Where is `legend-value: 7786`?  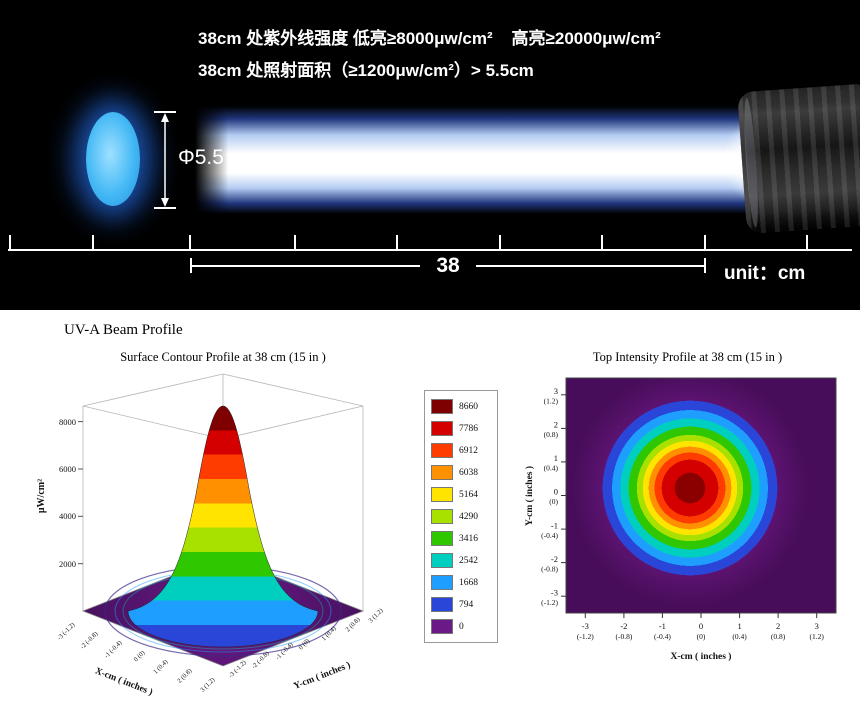
legend-value: 7786 is located at coordinates (468, 428).